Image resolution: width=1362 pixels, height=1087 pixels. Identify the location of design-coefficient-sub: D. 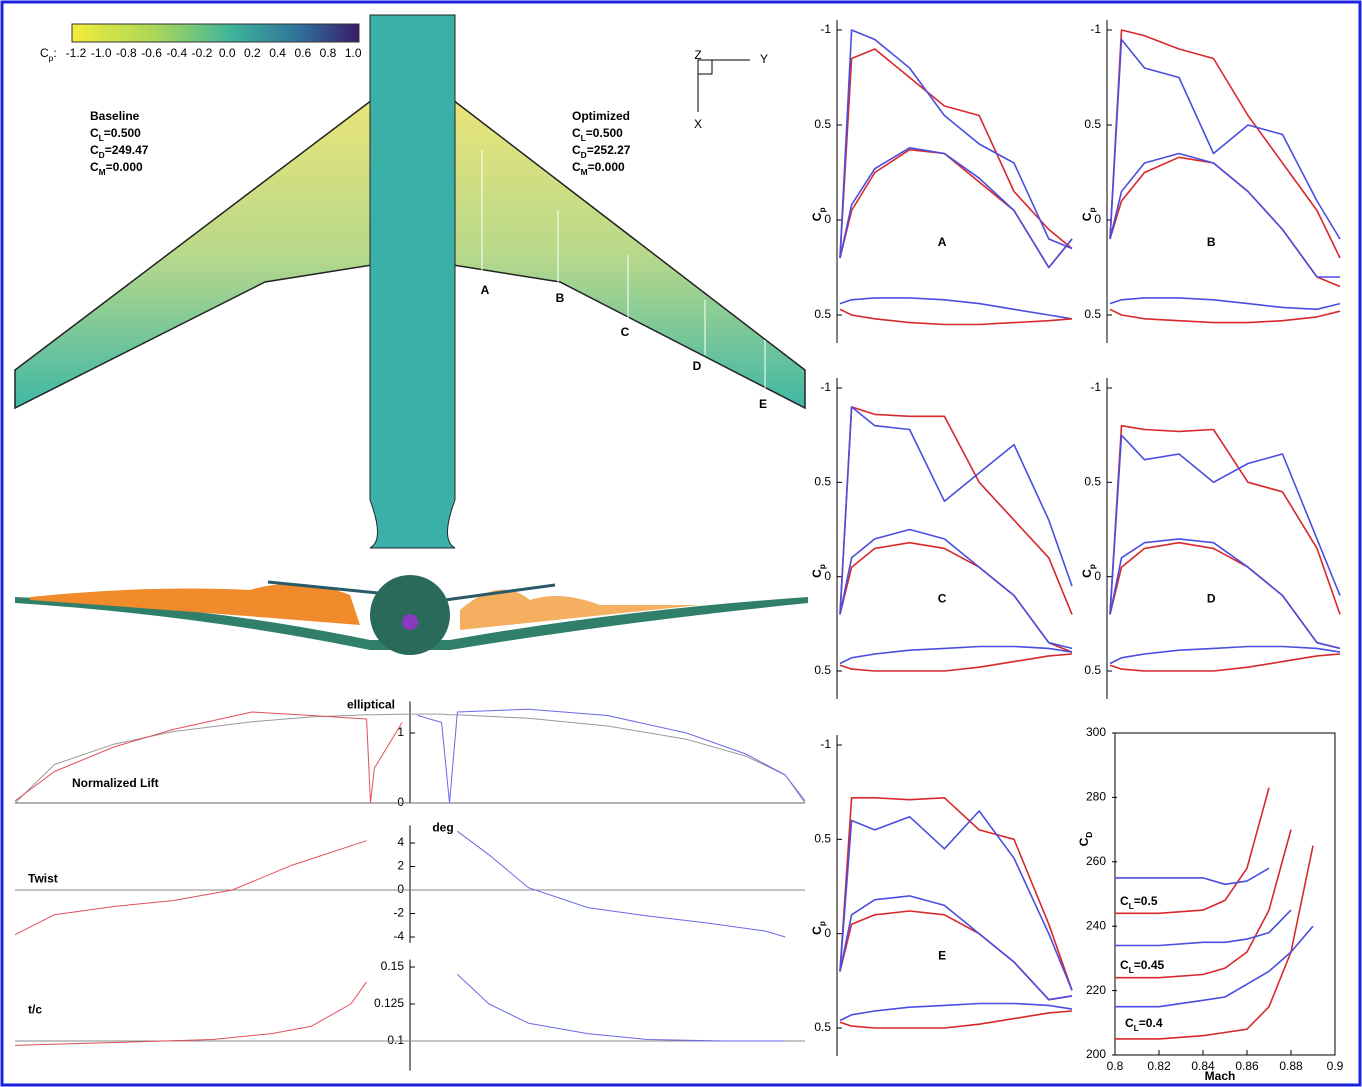
(102, 155).